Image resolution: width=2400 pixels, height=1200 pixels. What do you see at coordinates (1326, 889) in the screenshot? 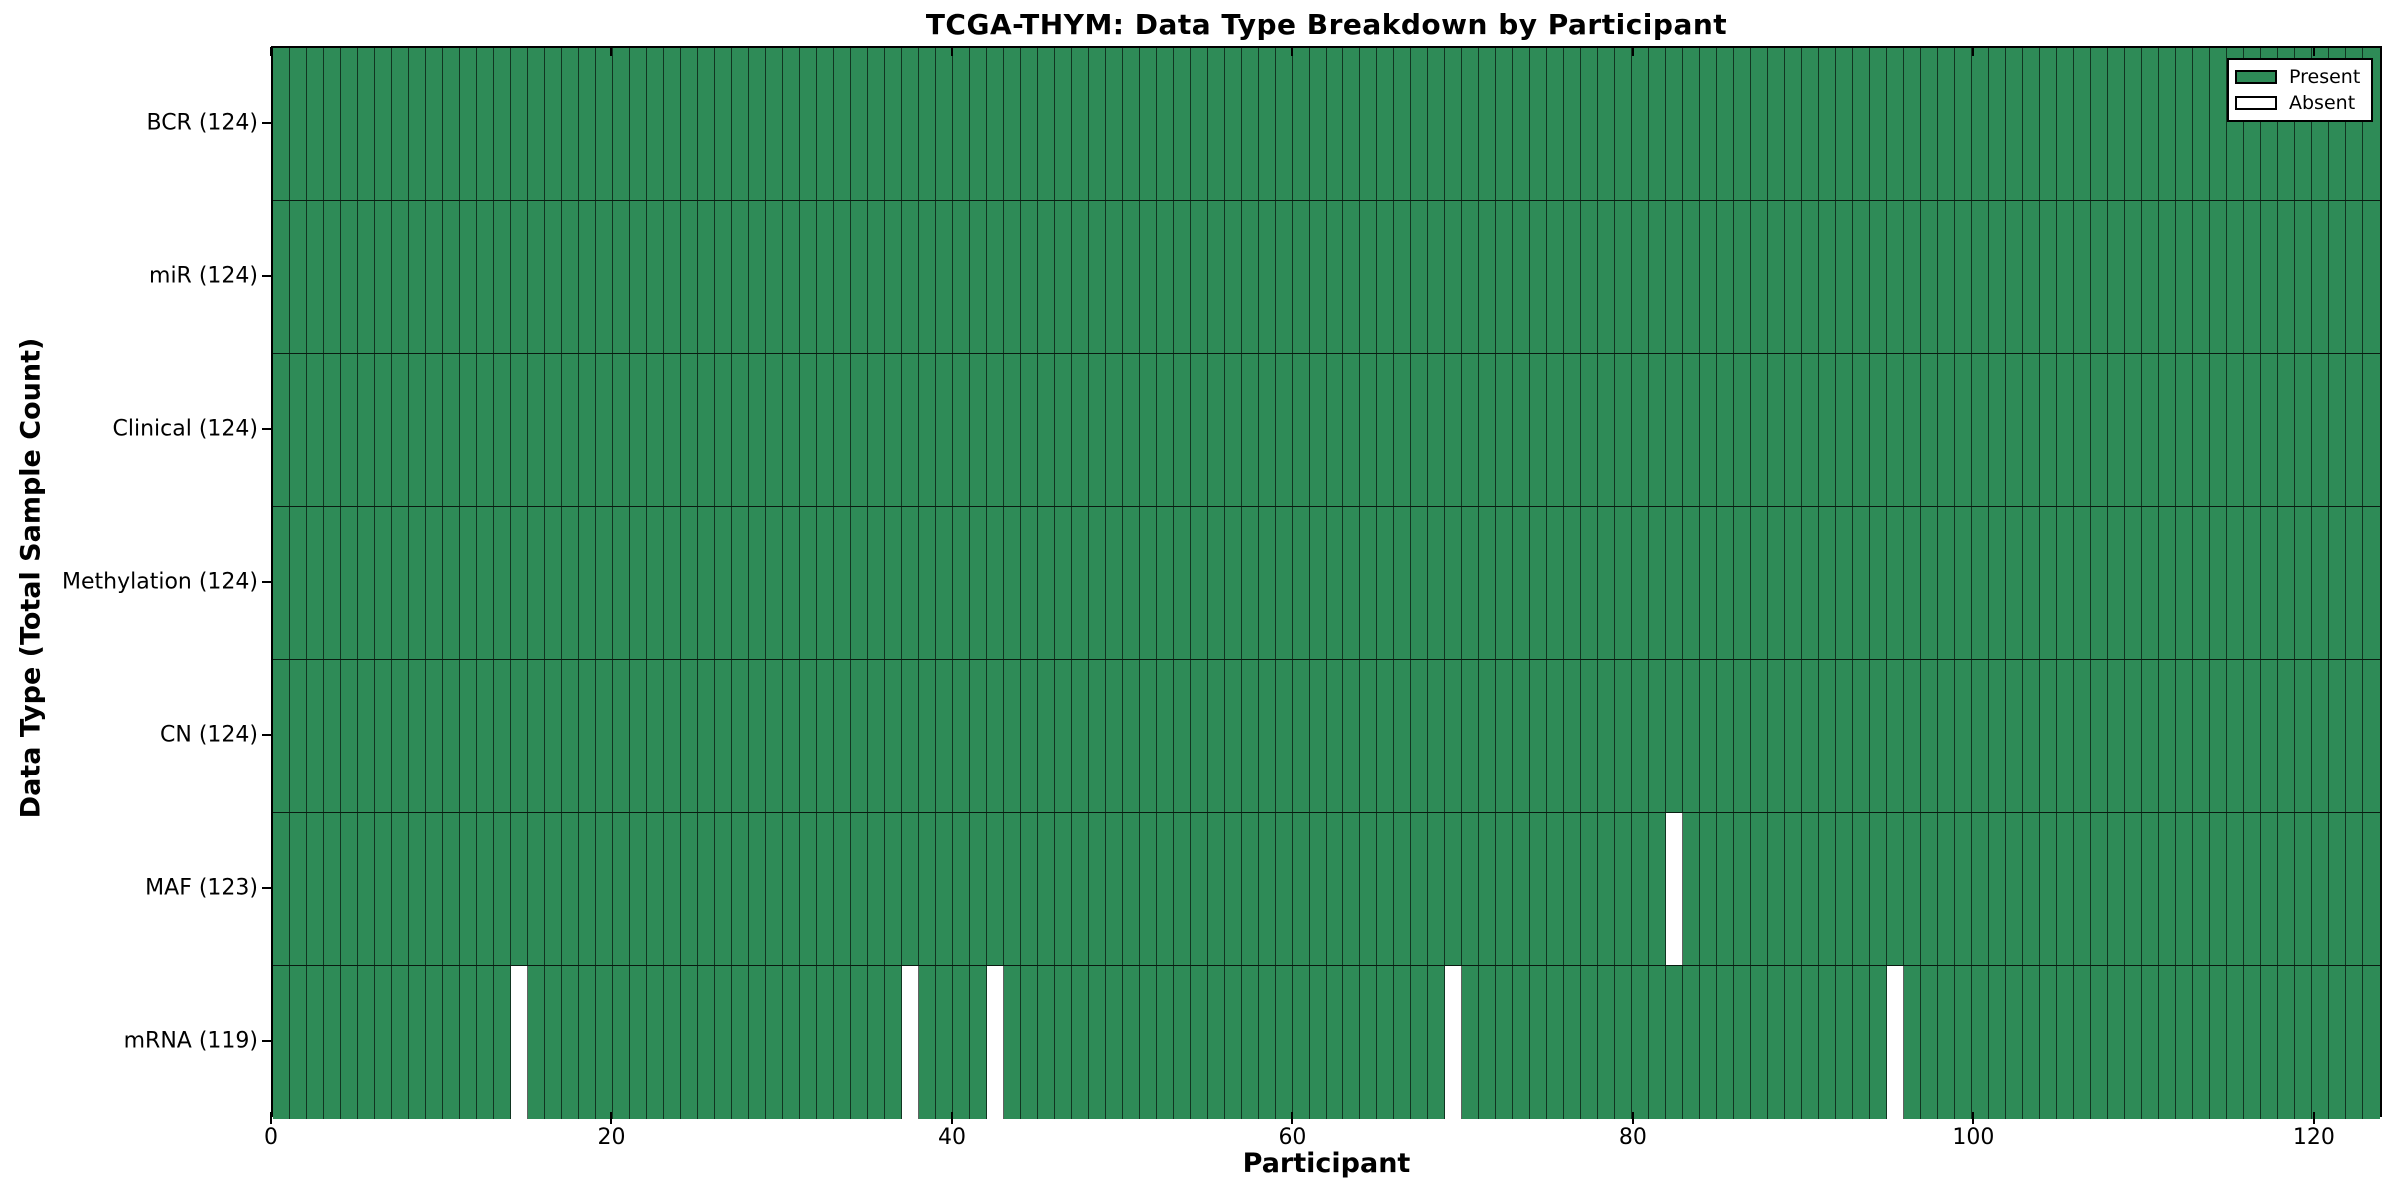
I see `matrix-row-MAF` at bounding box center [1326, 889].